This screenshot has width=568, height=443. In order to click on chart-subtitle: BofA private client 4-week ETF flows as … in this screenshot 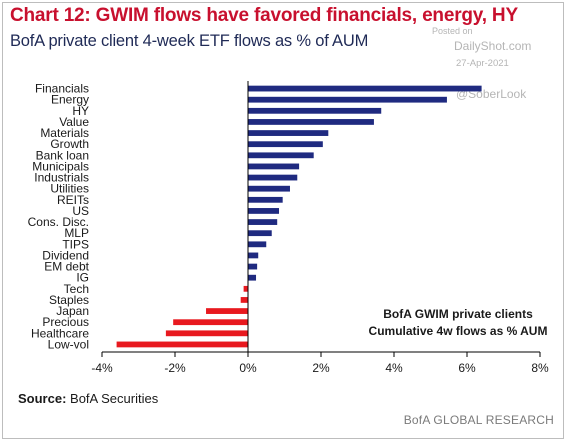, I will do `click(189, 41)`.